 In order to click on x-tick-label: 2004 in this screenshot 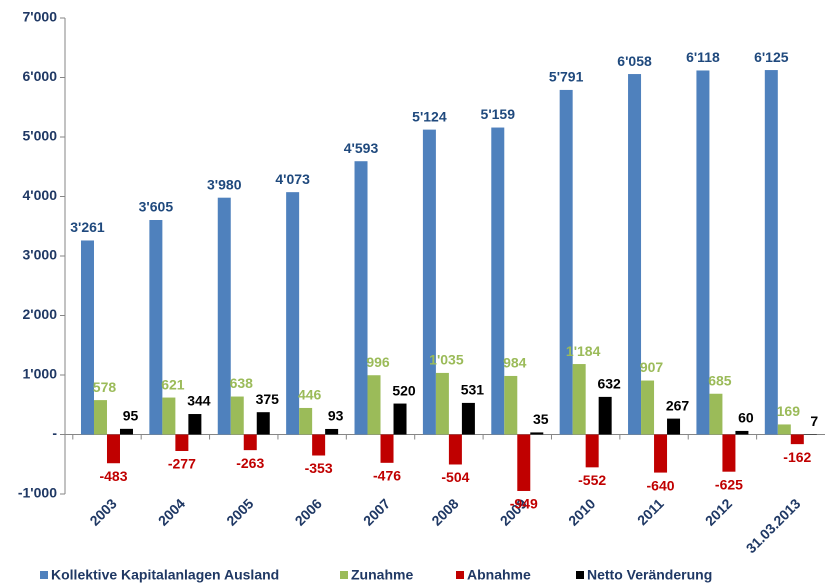, I will do `click(171, 511)`.